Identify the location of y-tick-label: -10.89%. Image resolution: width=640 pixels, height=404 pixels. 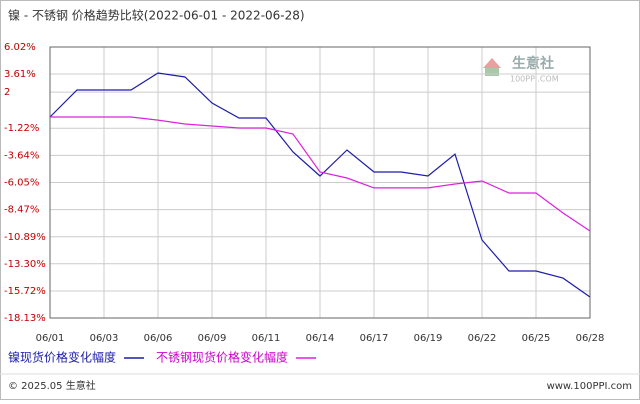
(25, 237).